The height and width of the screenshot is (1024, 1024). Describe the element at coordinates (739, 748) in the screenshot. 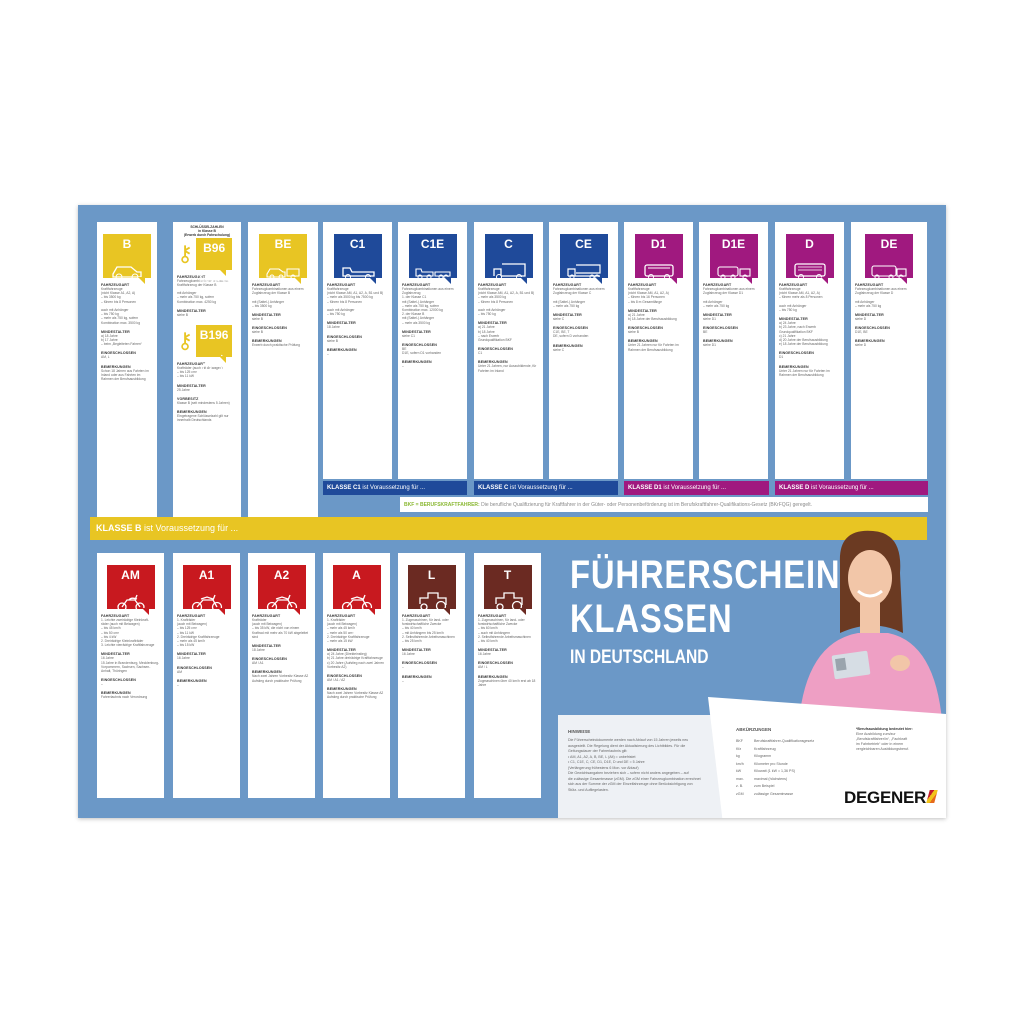

I see `abbreviation: Kfz` at that location.